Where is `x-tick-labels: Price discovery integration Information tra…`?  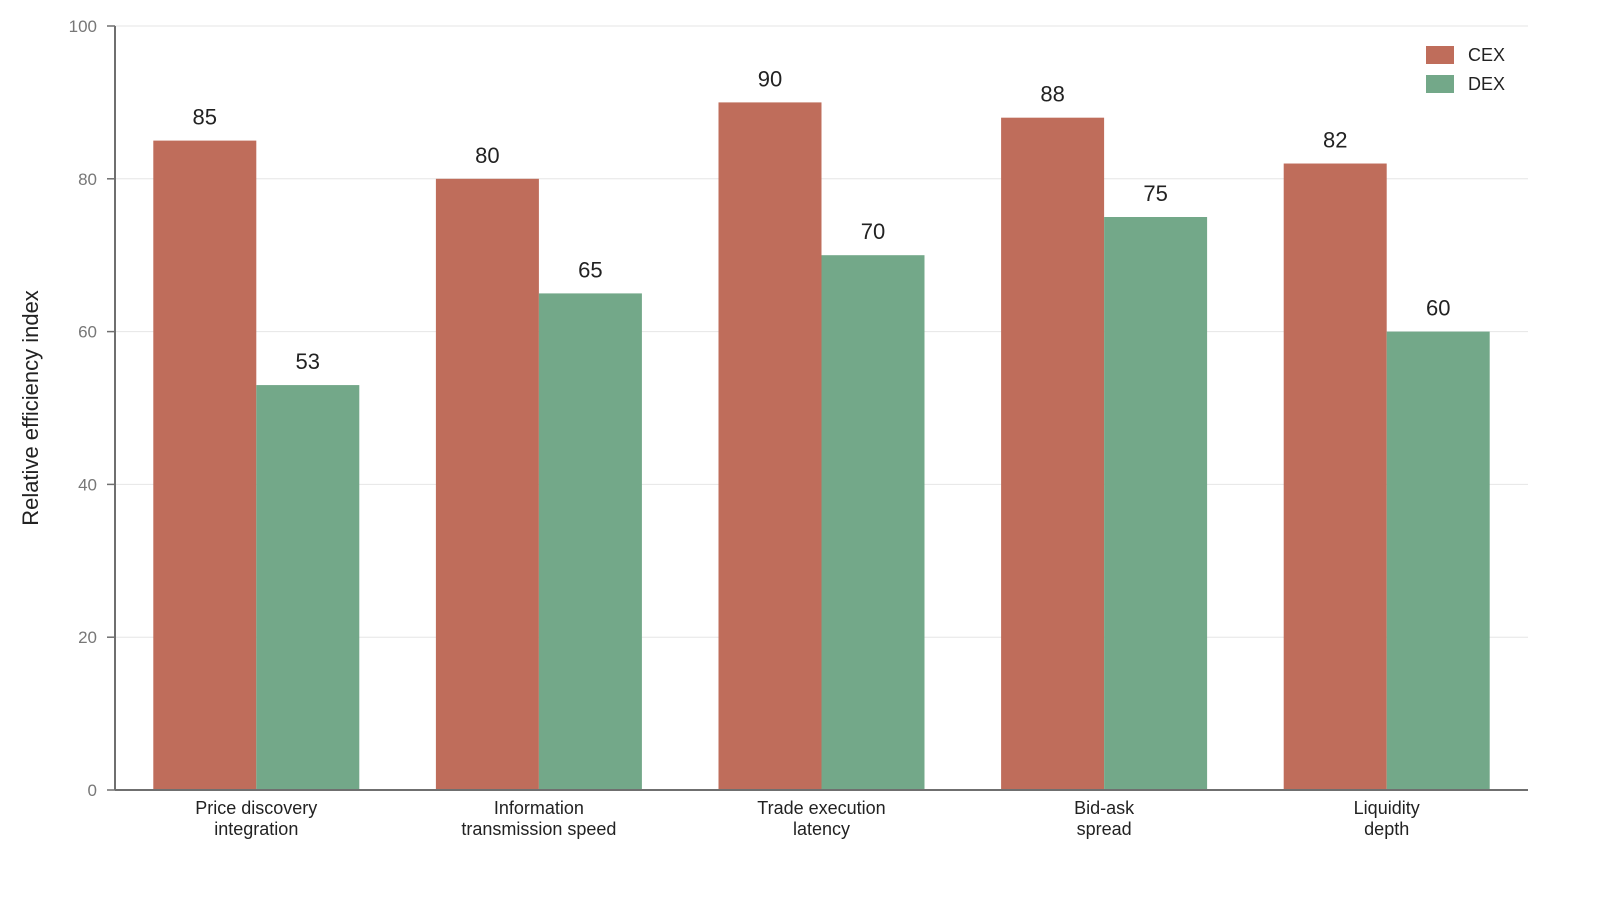 x-tick-labels: Price discovery integration Information tra… is located at coordinates (807, 818).